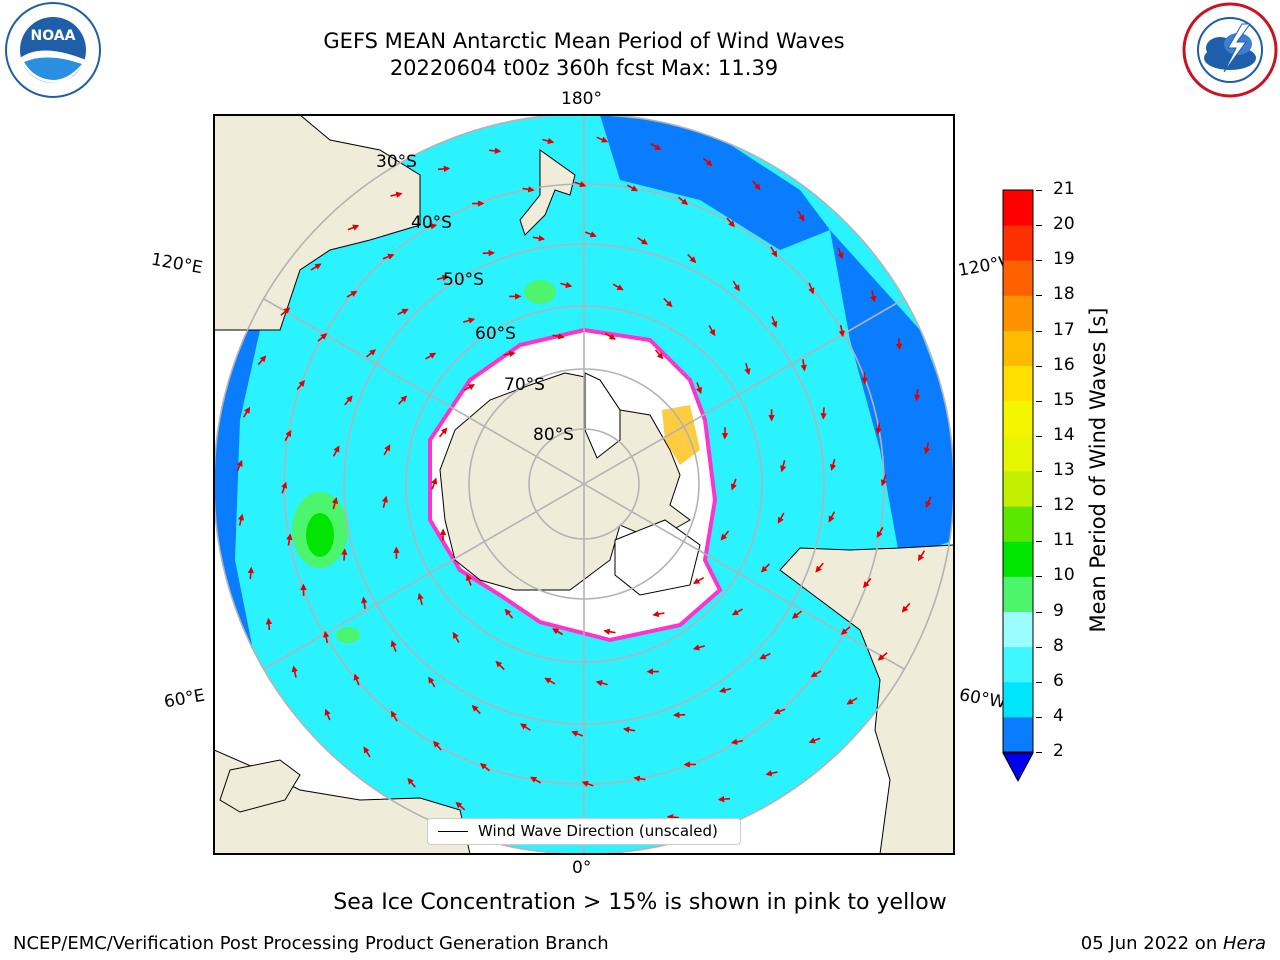 This screenshot has width=1280, height=960. Describe the element at coordinates (453, 831) in the screenshot. I see `legend-line-swatch` at that location.